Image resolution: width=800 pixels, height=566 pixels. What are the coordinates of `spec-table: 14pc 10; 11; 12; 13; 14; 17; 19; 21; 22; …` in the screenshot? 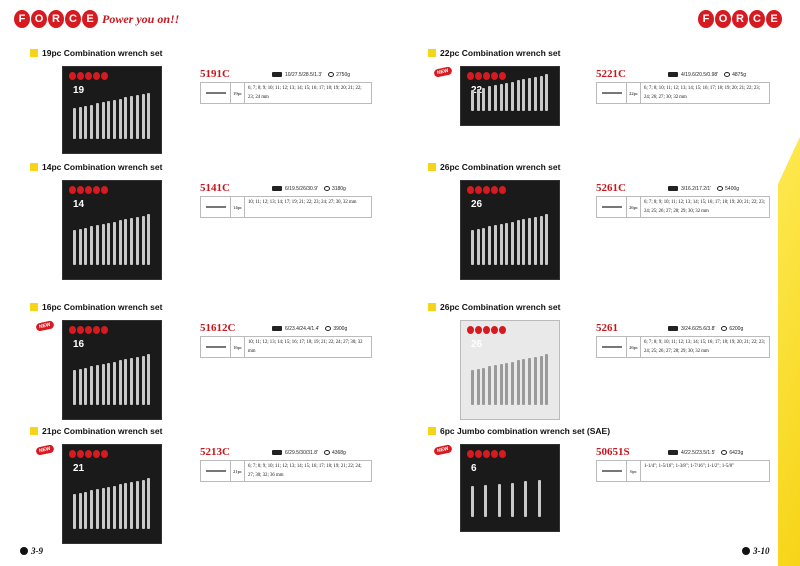 It's located at (286, 207).